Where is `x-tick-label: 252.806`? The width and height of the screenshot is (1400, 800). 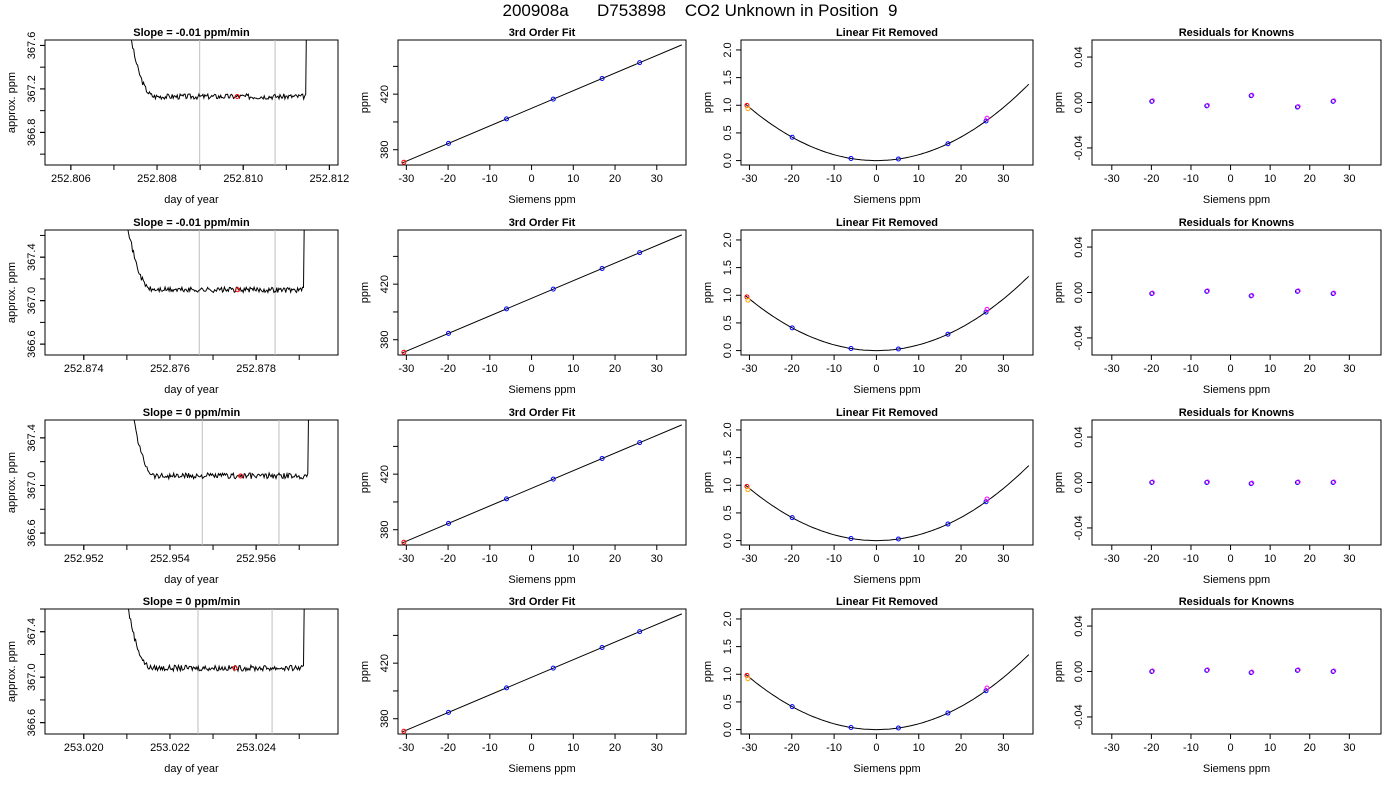 x-tick-label: 252.806 is located at coordinates (71, 179).